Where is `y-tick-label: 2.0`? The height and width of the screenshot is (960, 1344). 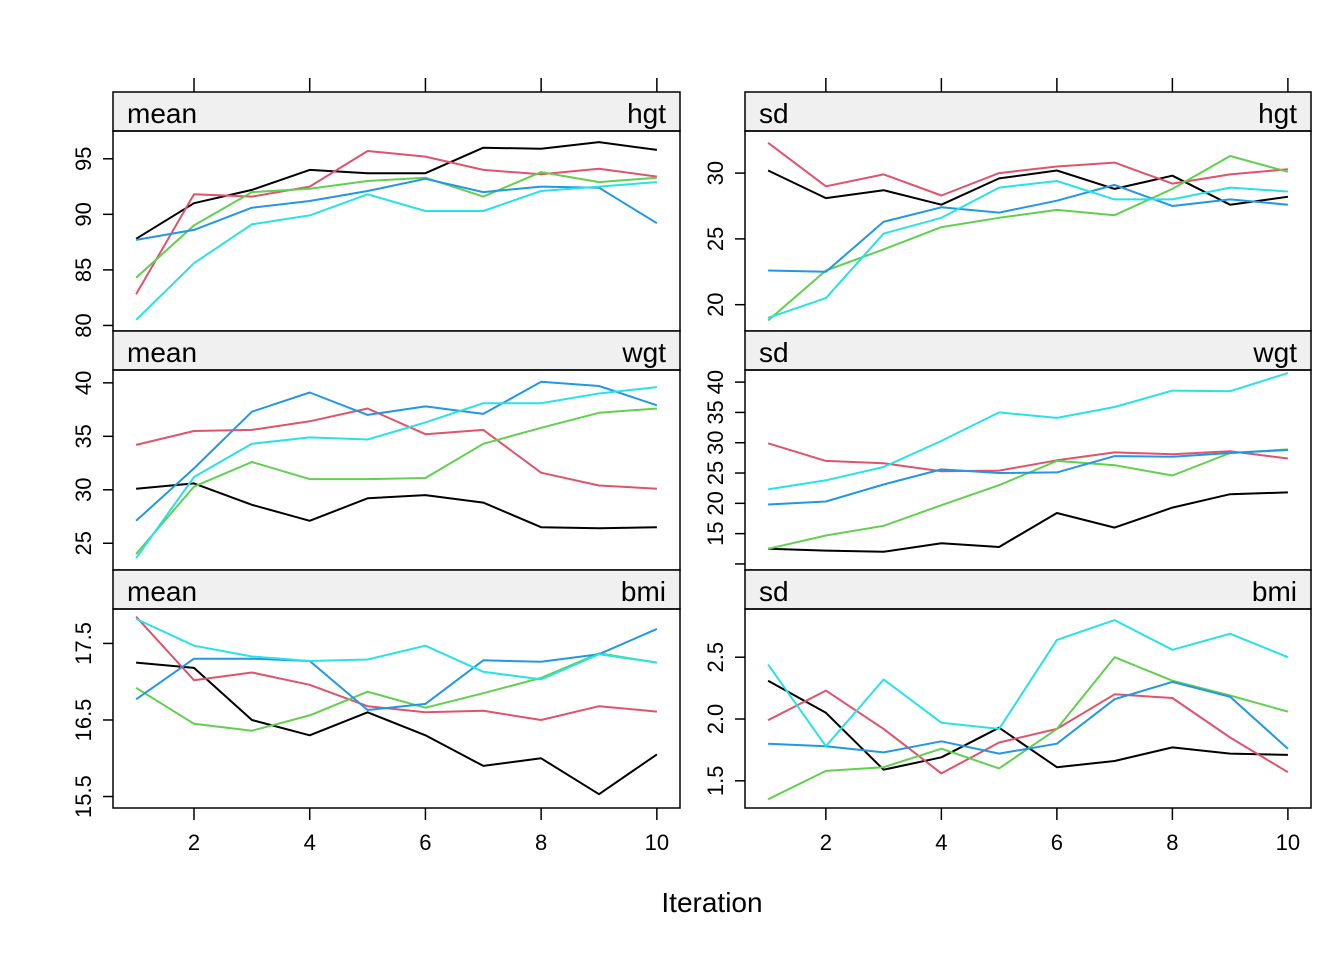
y-tick-label: 2.0 is located at coordinates (715, 719).